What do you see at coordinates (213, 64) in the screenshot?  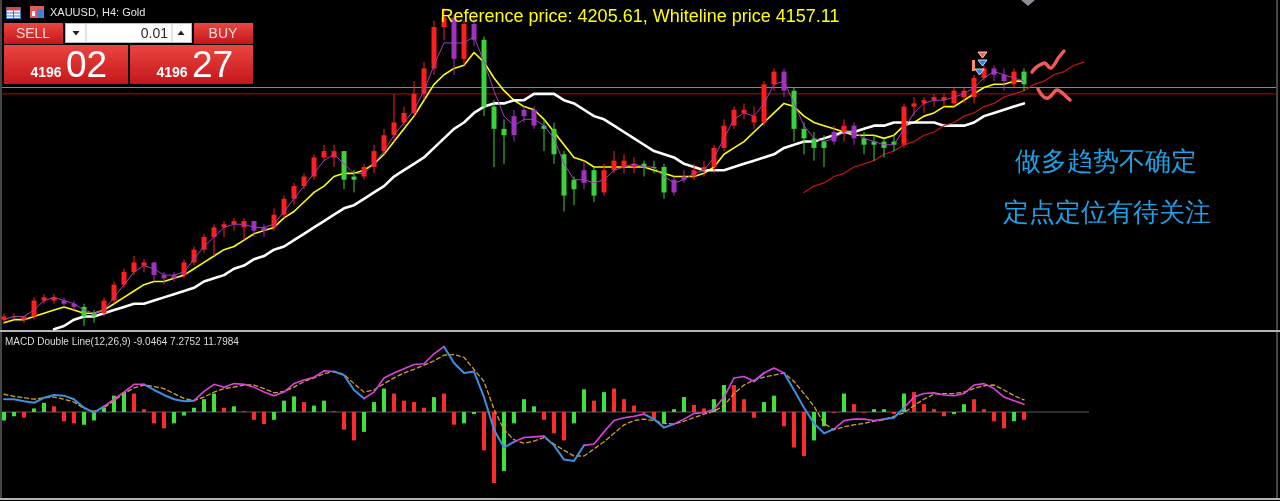 I see `annotation: 27` at bounding box center [213, 64].